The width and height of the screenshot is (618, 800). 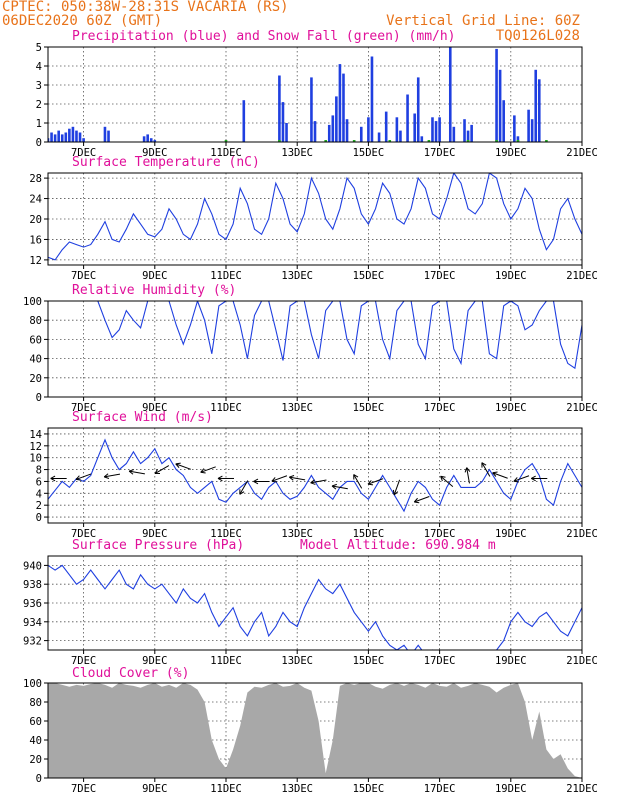 What do you see at coordinates (315, 335) in the screenshot?
I see `humidity-data` at bounding box center [315, 335].